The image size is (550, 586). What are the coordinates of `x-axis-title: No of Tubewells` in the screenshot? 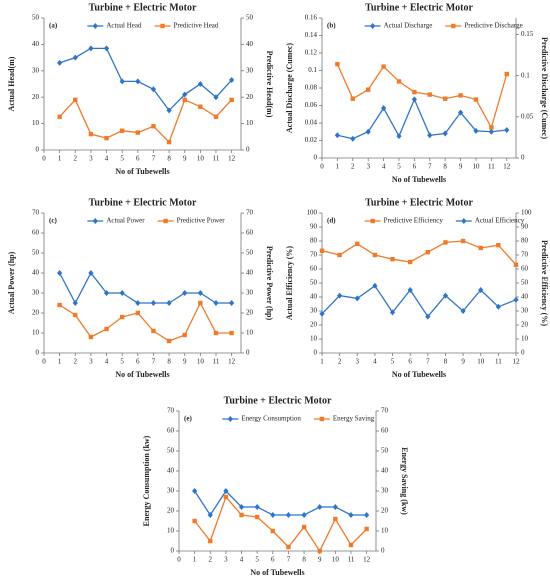 It's located at (277, 572).